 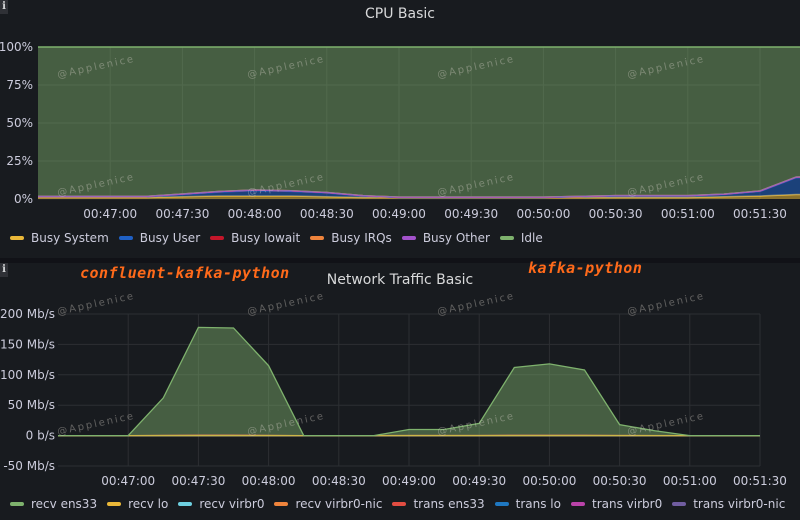 What do you see at coordinates (400, 280) in the screenshot?
I see `panel-title: Network Traffic Basic` at bounding box center [400, 280].